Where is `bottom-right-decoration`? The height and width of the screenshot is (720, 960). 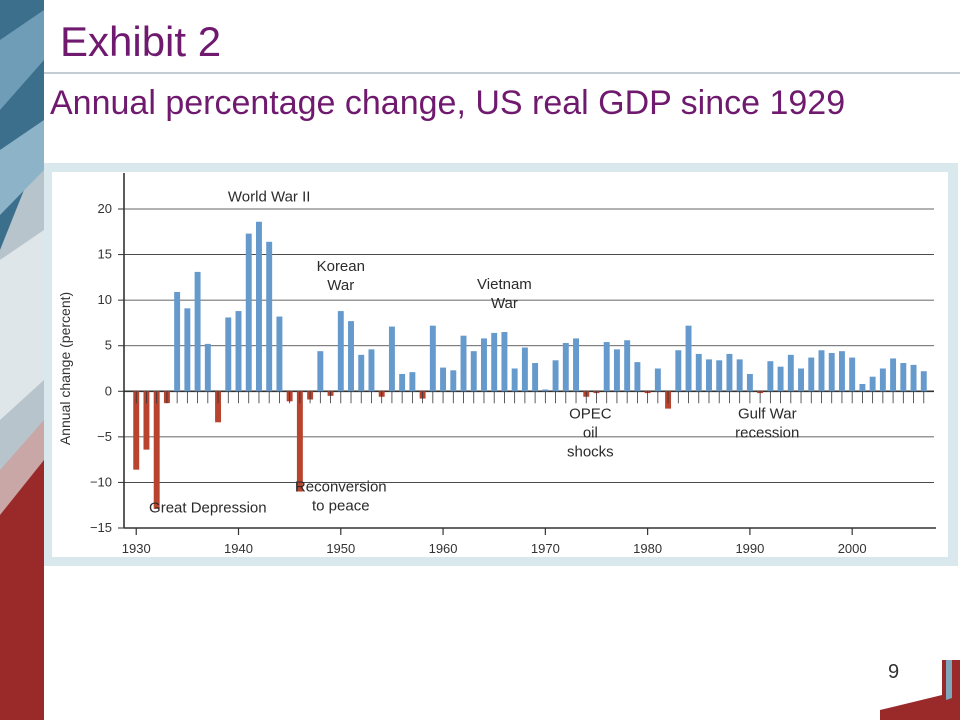 bottom-right-decoration is located at coordinates (920, 690).